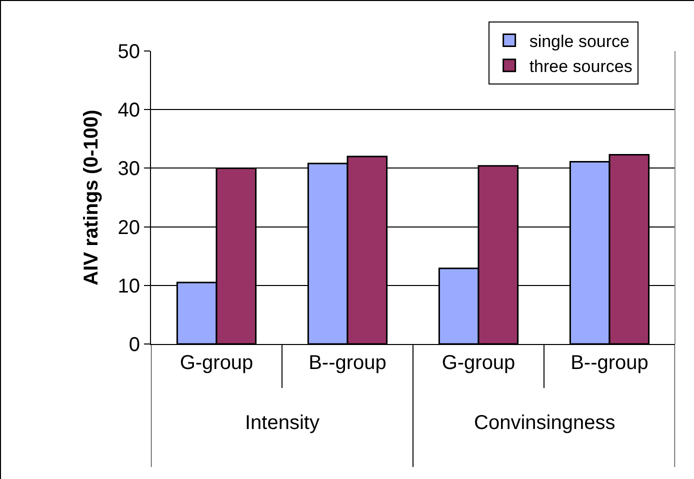  Describe the element at coordinates (129, 111) in the screenshot. I see `y-tick-label: 40` at that location.